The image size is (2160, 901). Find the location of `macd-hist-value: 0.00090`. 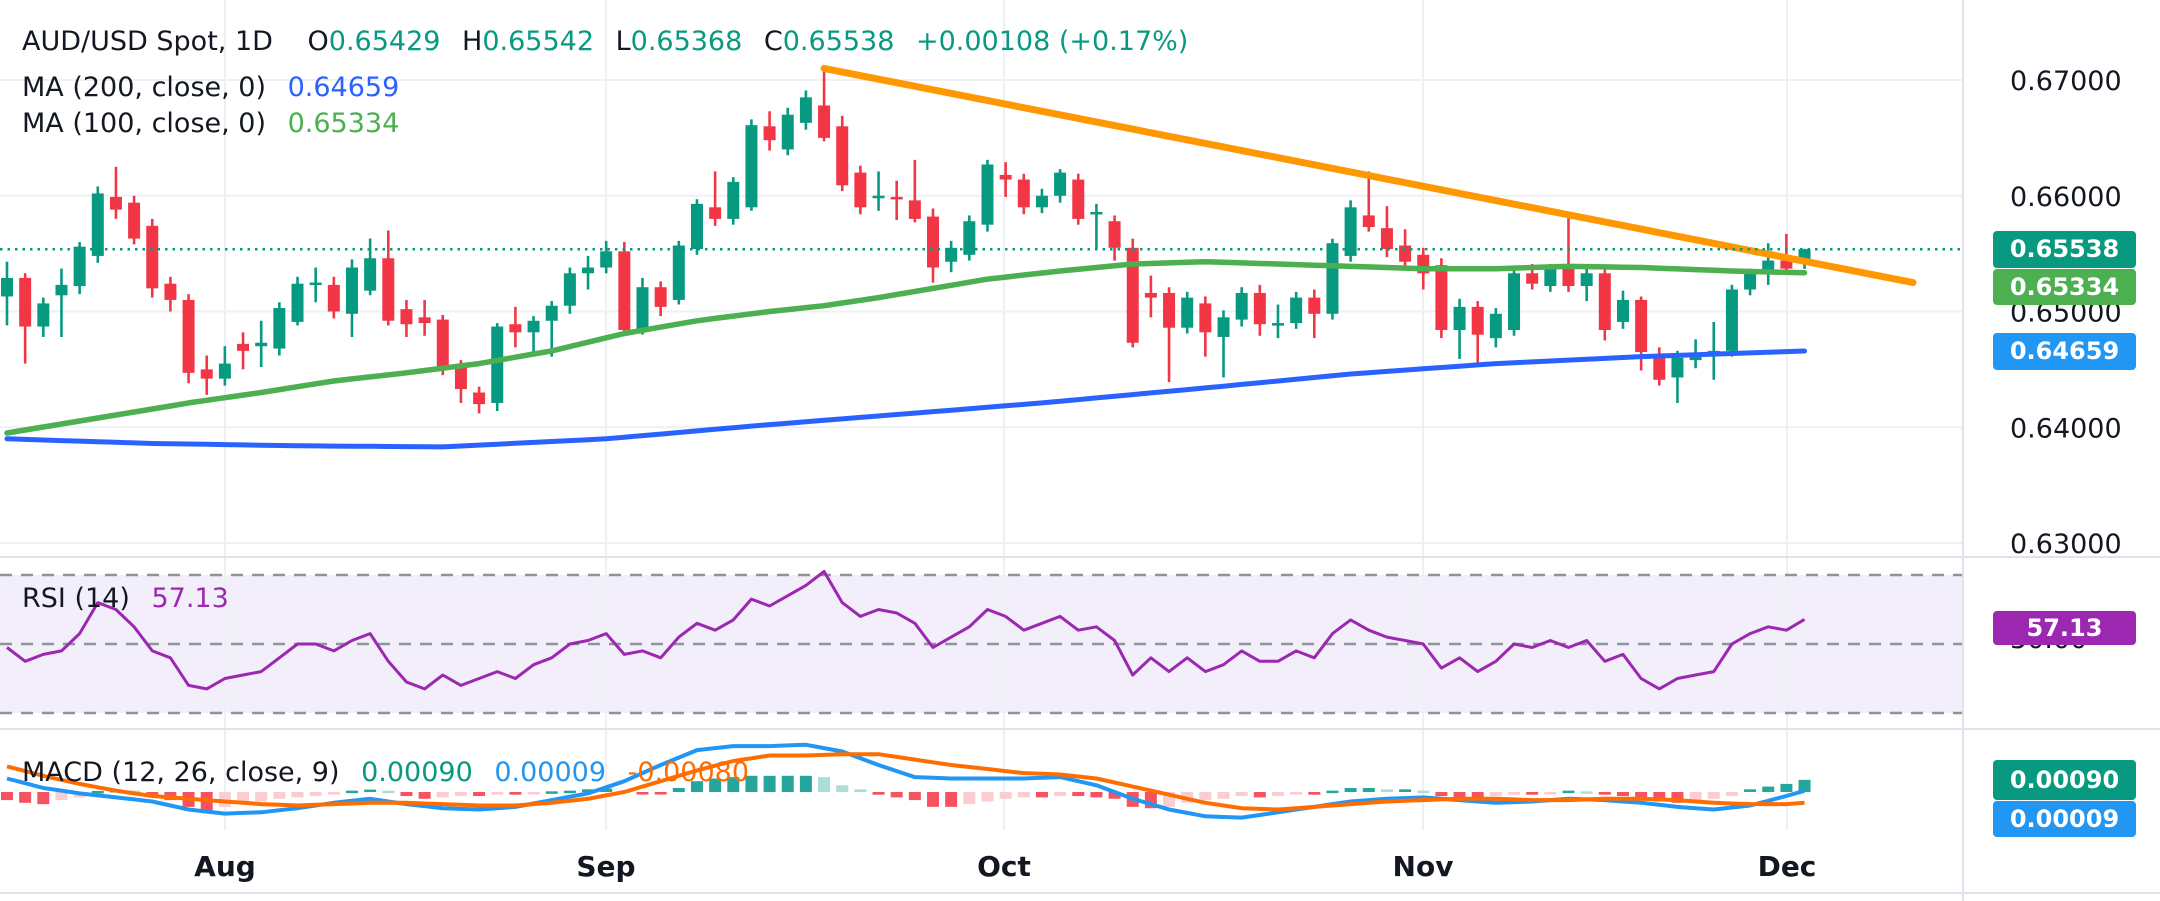

macd-hist-value: 0.00090 is located at coordinates (417, 772).